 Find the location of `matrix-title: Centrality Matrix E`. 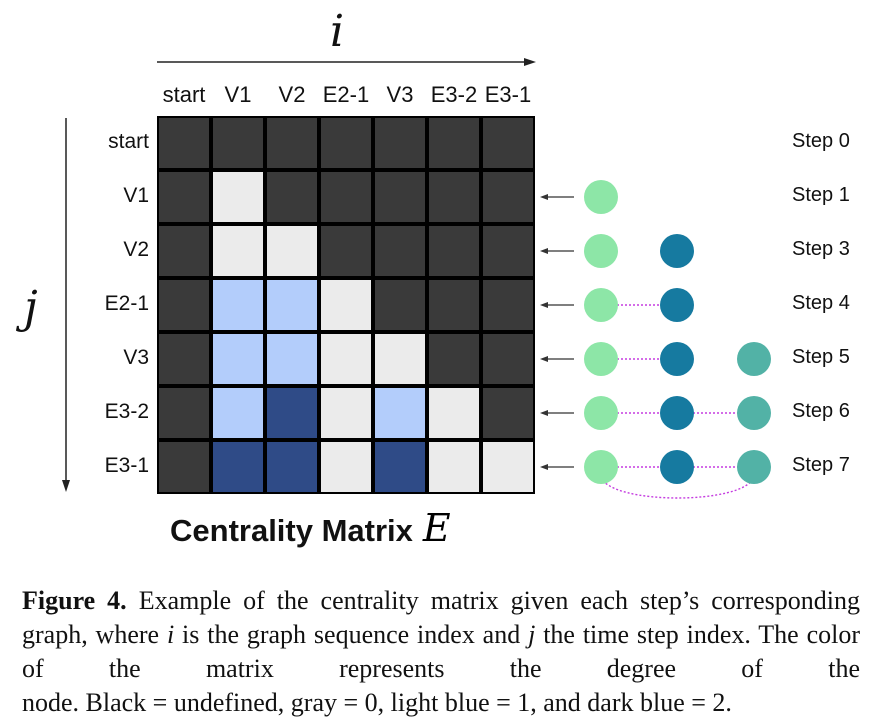

matrix-title: Centrality Matrix E is located at coordinates (310, 528).